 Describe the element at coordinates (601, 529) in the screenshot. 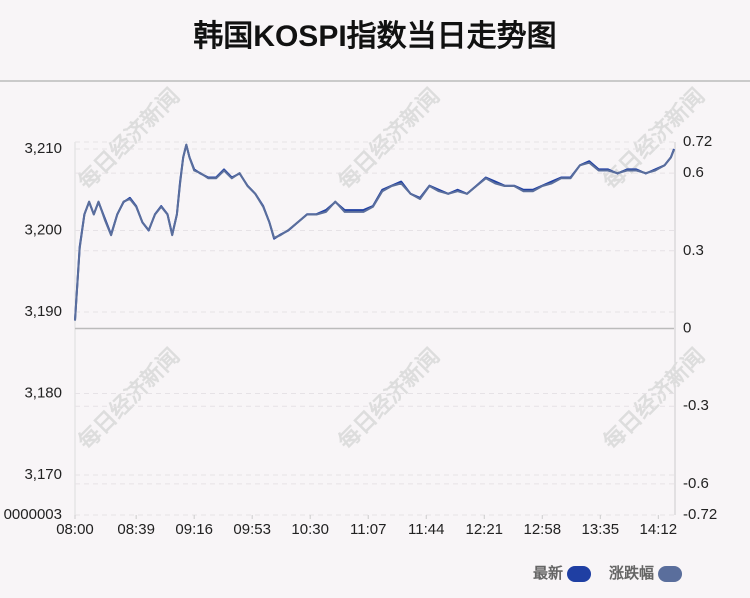

I see `x-tick-label: 13:35` at that location.